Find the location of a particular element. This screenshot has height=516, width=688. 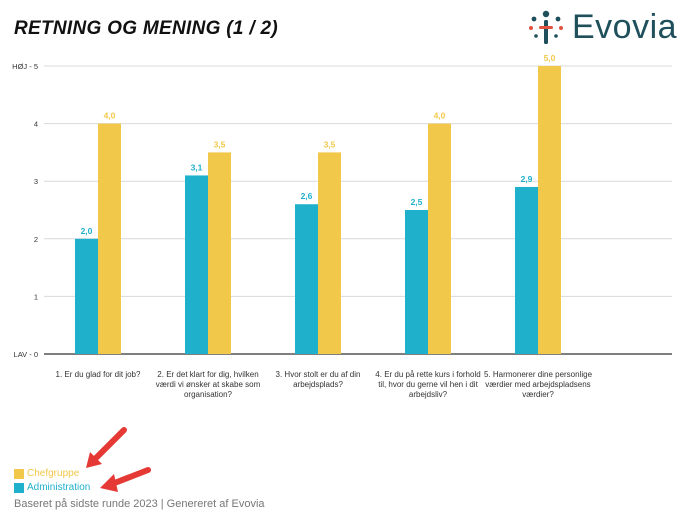

y-tick-label: 4 is located at coordinates (36, 124).